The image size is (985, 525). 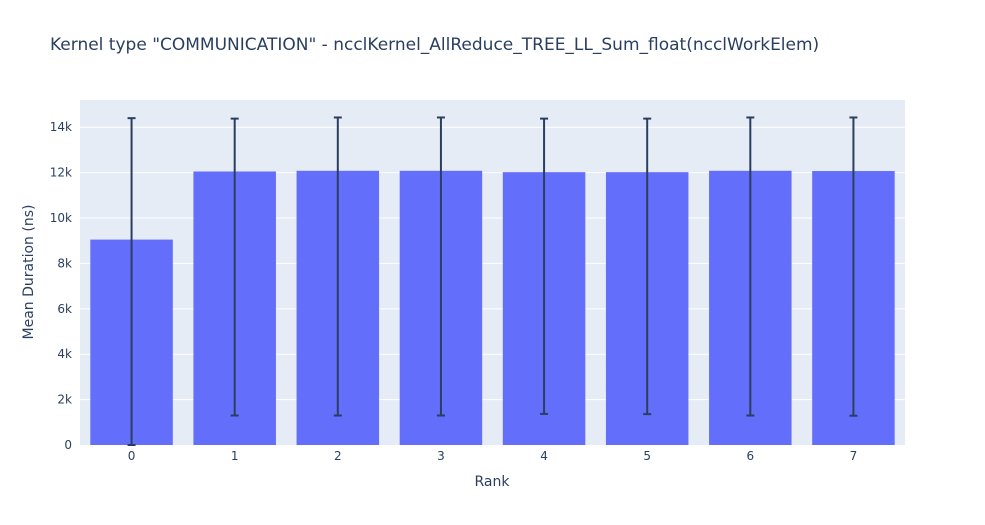 What do you see at coordinates (132, 456) in the screenshot?
I see `x-tick-label: 0` at bounding box center [132, 456].